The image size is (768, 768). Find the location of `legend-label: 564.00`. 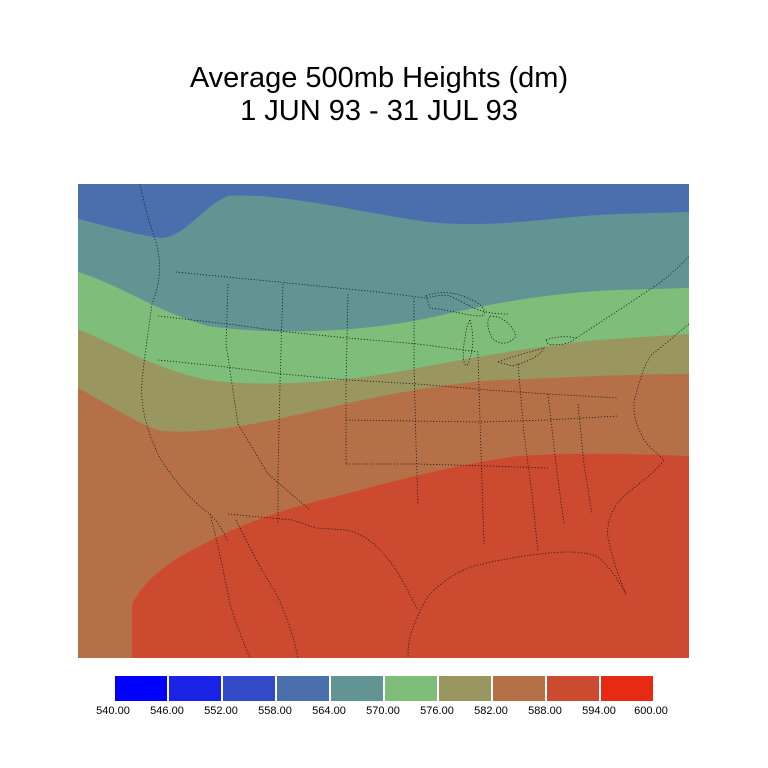

legend-label: 564.00 is located at coordinates (329, 711).